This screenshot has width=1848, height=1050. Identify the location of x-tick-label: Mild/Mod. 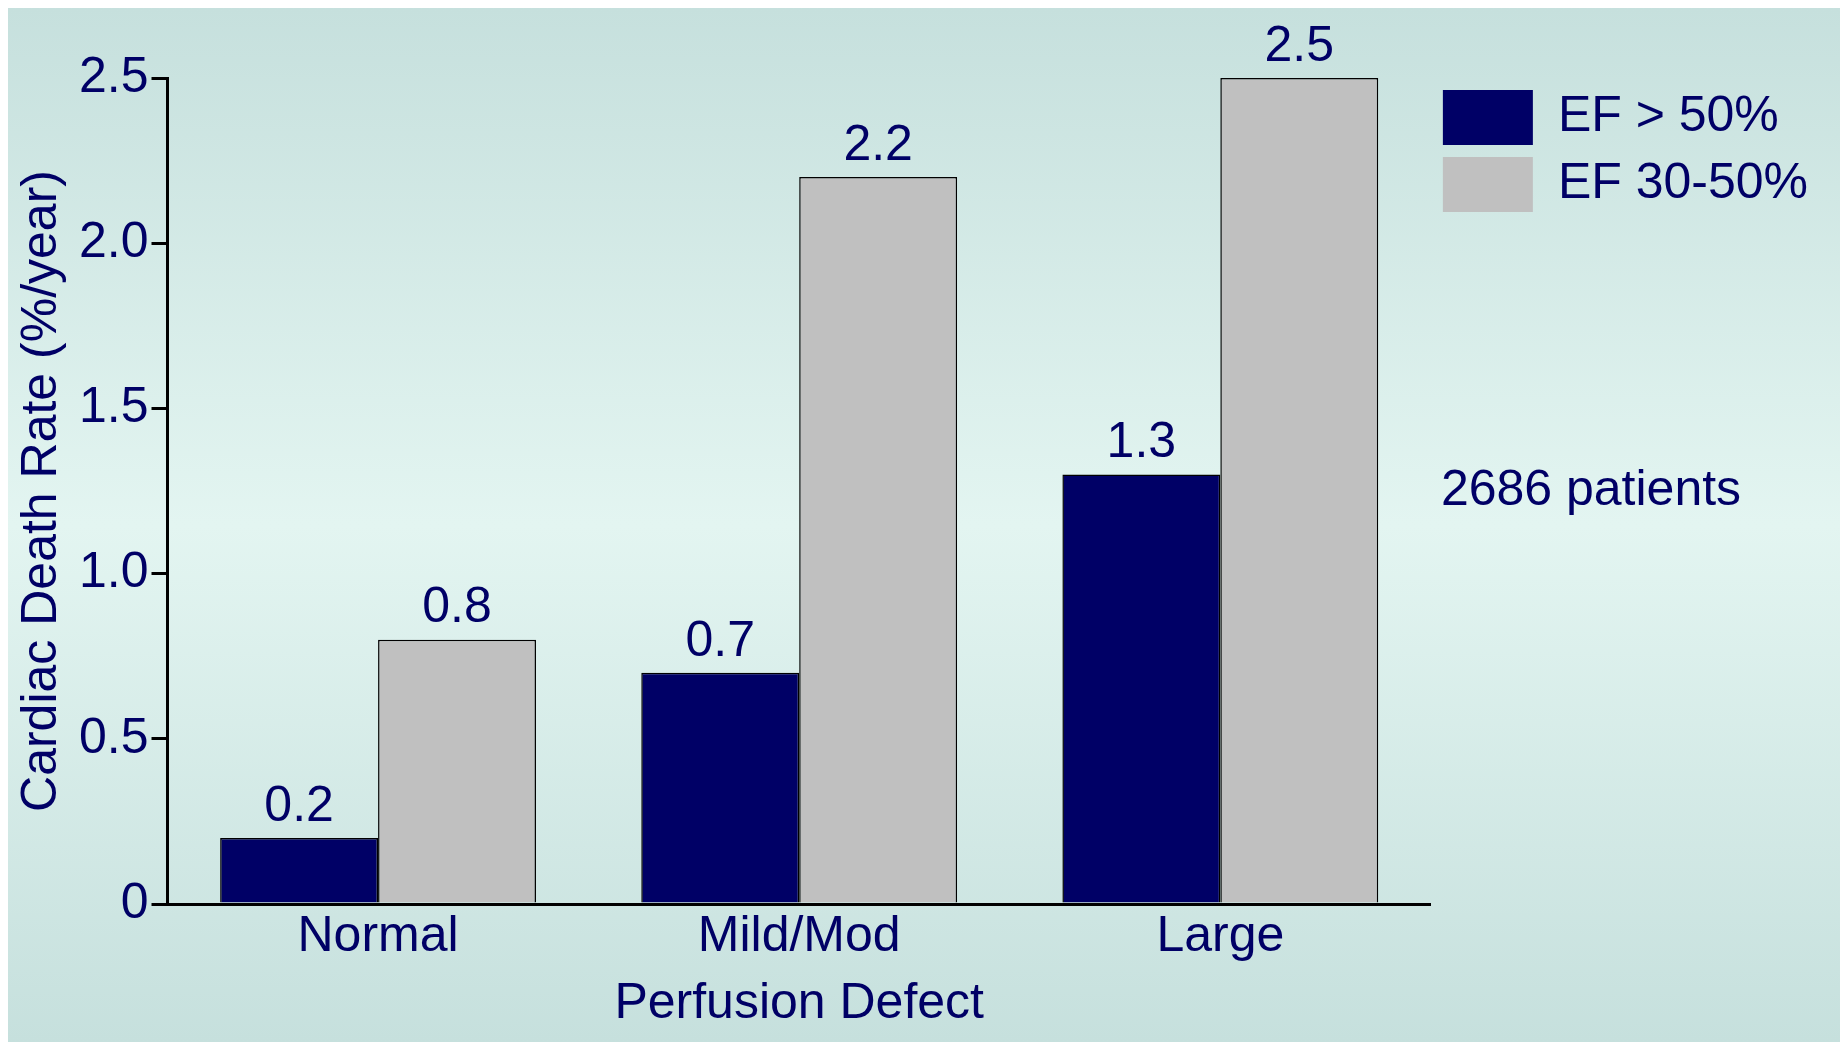
(799, 933).